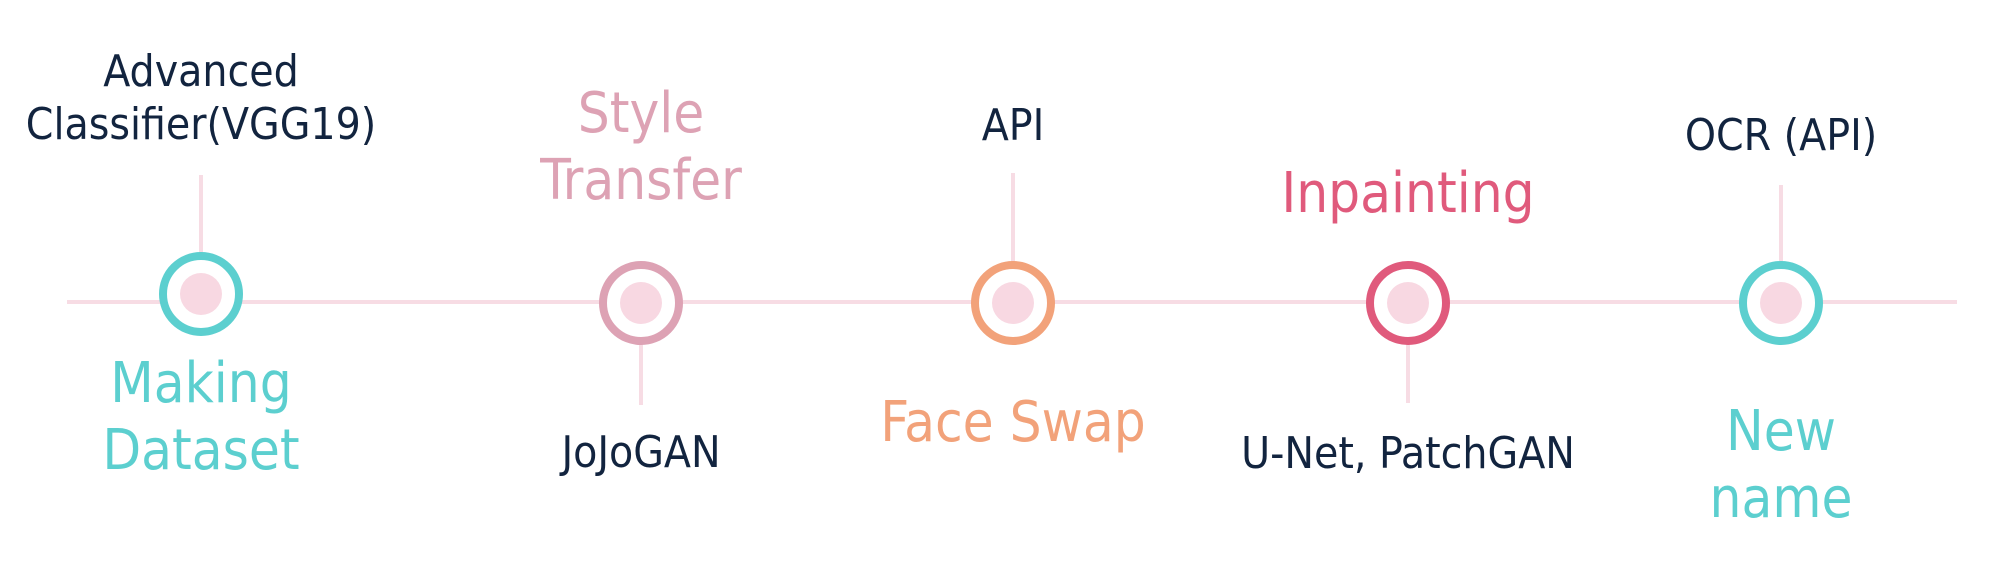 Image resolution: width=2000 pixels, height=562 pixels. What do you see at coordinates (1013, 125) in the screenshot?
I see `milestone-3-top-label: API` at bounding box center [1013, 125].